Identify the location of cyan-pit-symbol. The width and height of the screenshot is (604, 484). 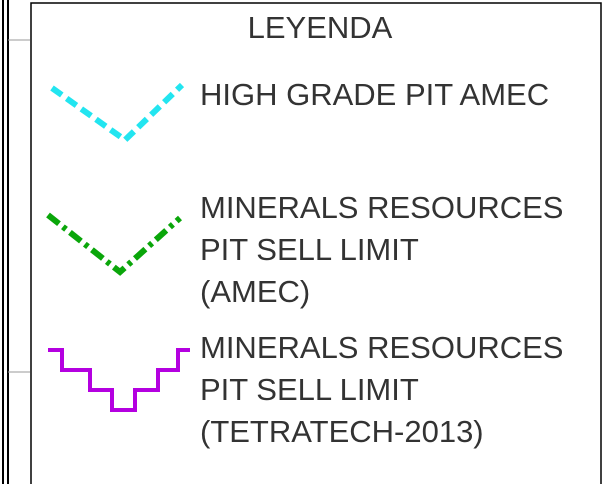
(117, 113).